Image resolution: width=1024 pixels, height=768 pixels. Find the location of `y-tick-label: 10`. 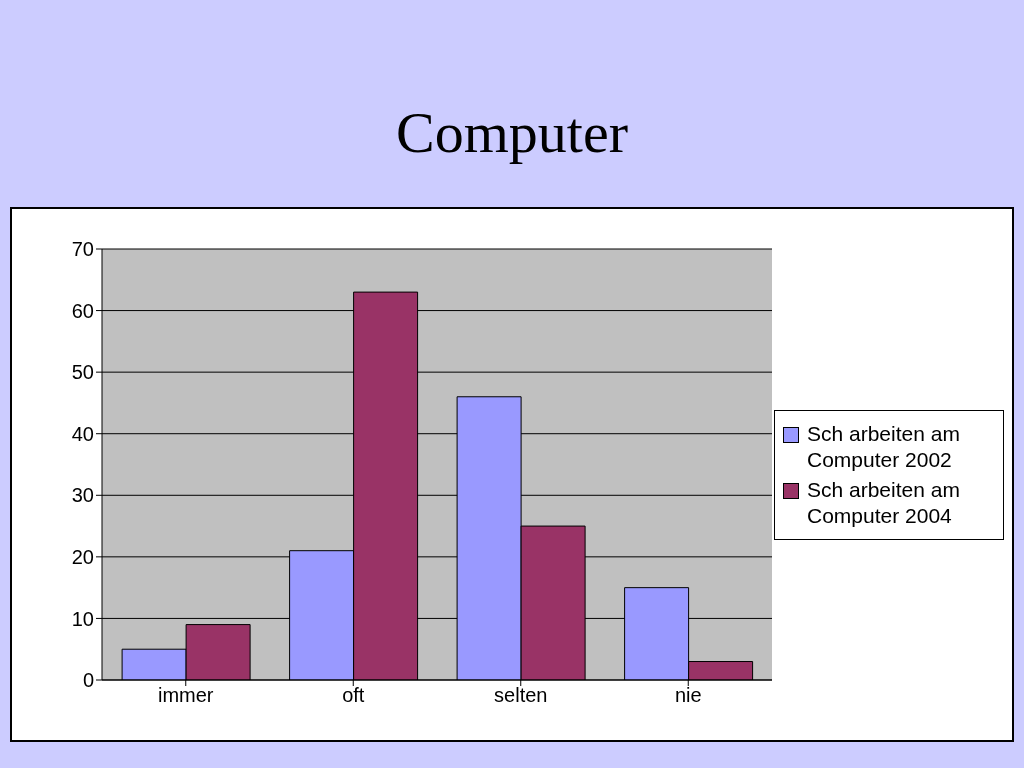

y-tick-label: 10 is located at coordinates (82, 618).